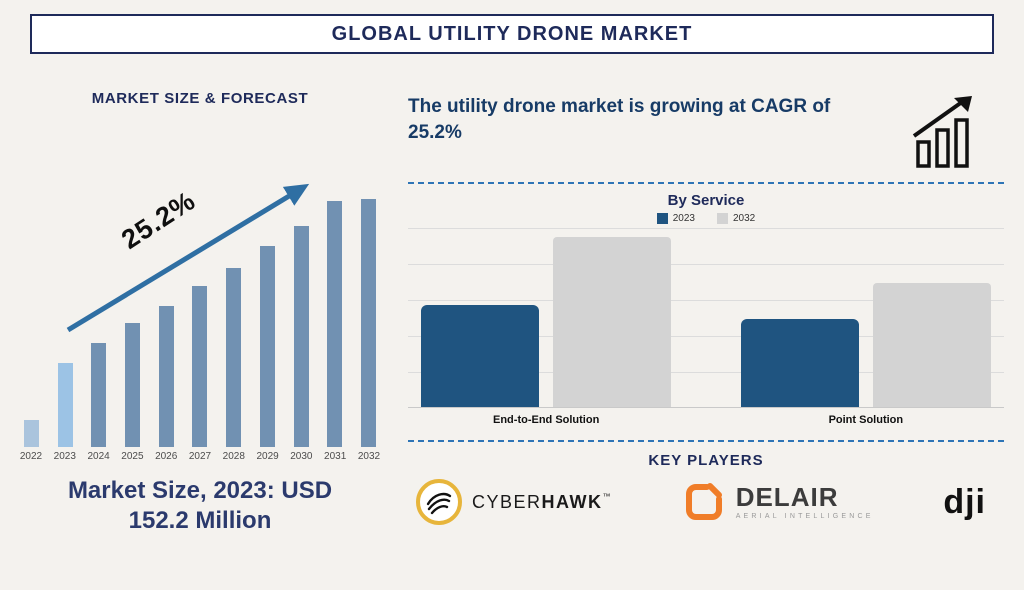  I want to click on legend-item-2032: 2032, so click(736, 218).